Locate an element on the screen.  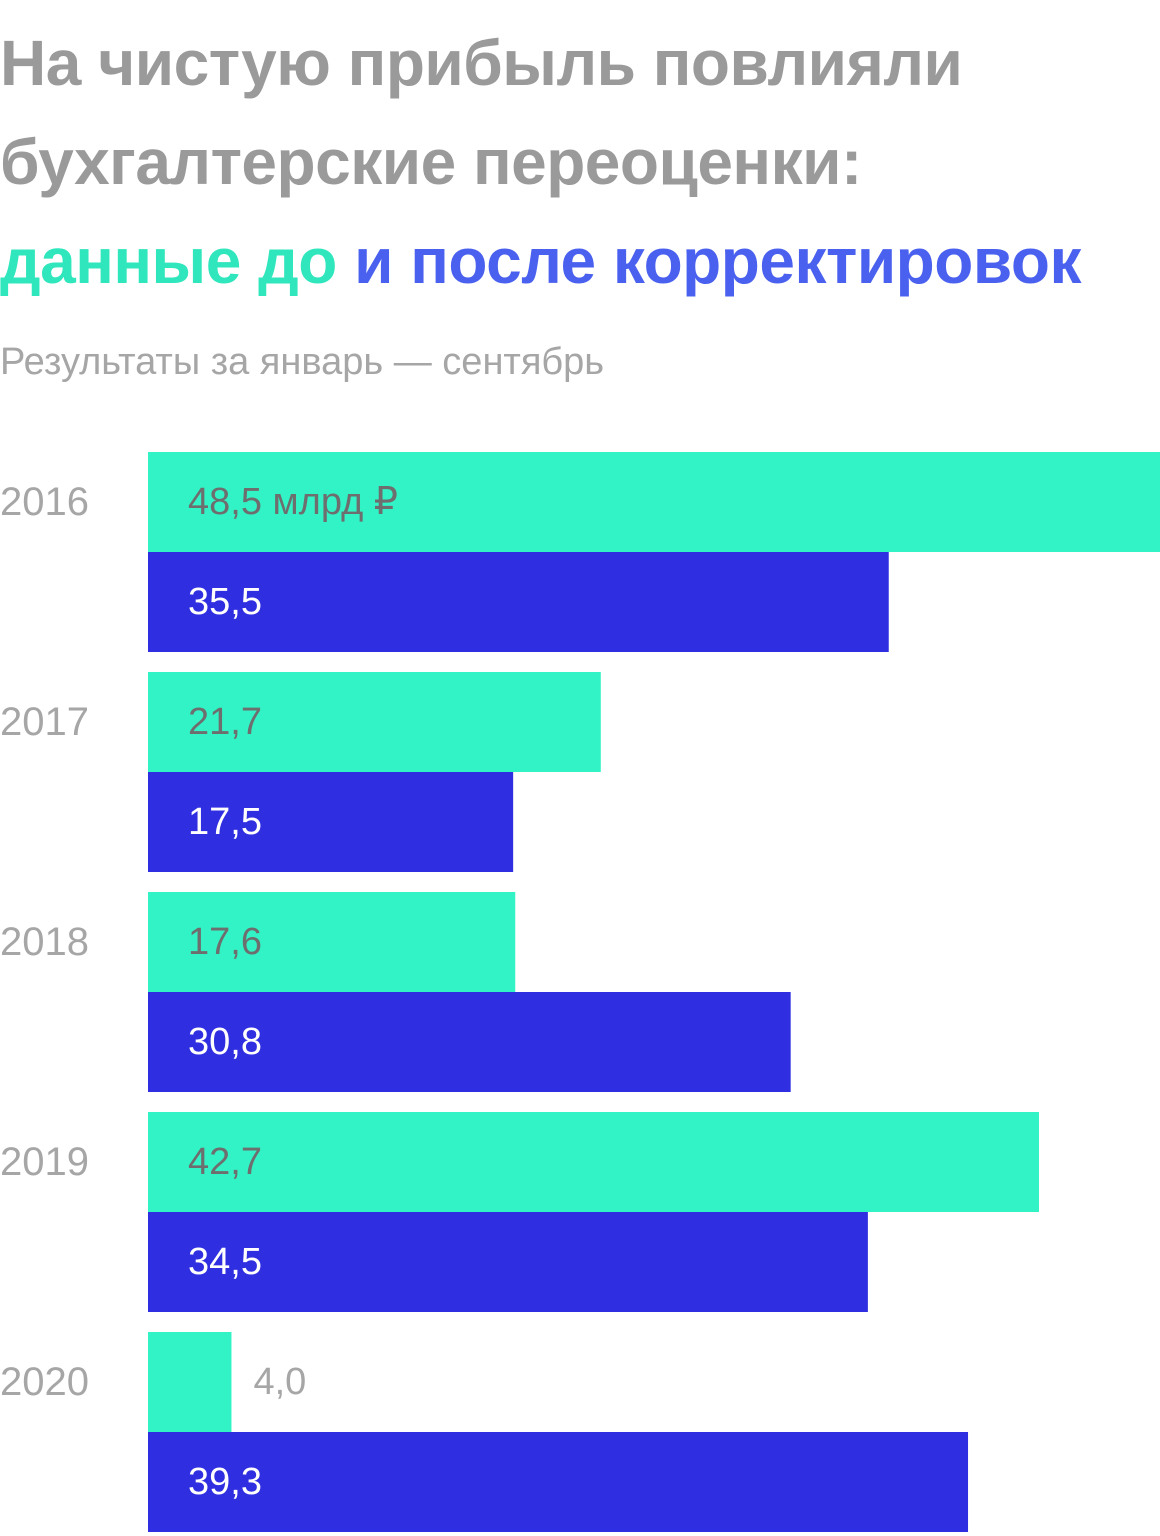
category-label-2017: 2017 is located at coordinates (44, 722).